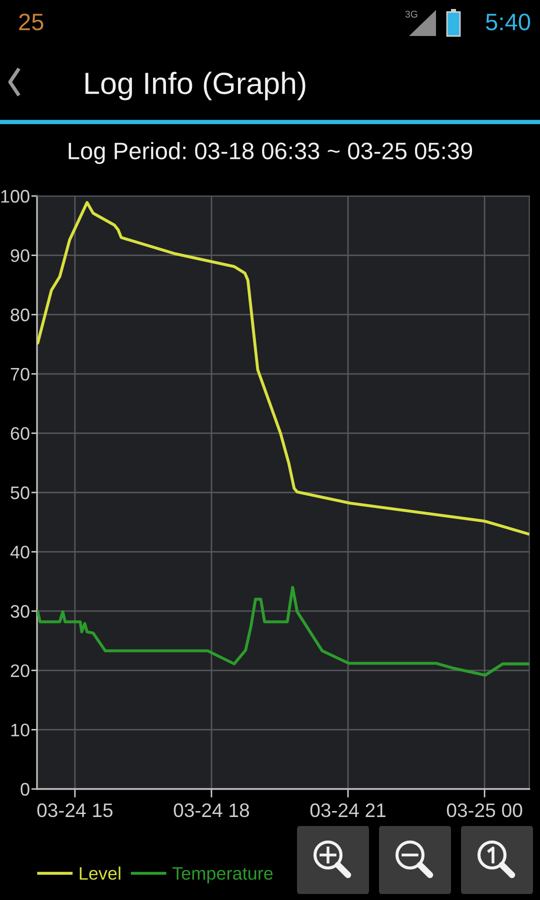 Image resolution: width=540 pixels, height=900 pixels. What do you see at coordinates (20, 493) in the screenshot?
I see `y-tick-label: 50` at bounding box center [20, 493].